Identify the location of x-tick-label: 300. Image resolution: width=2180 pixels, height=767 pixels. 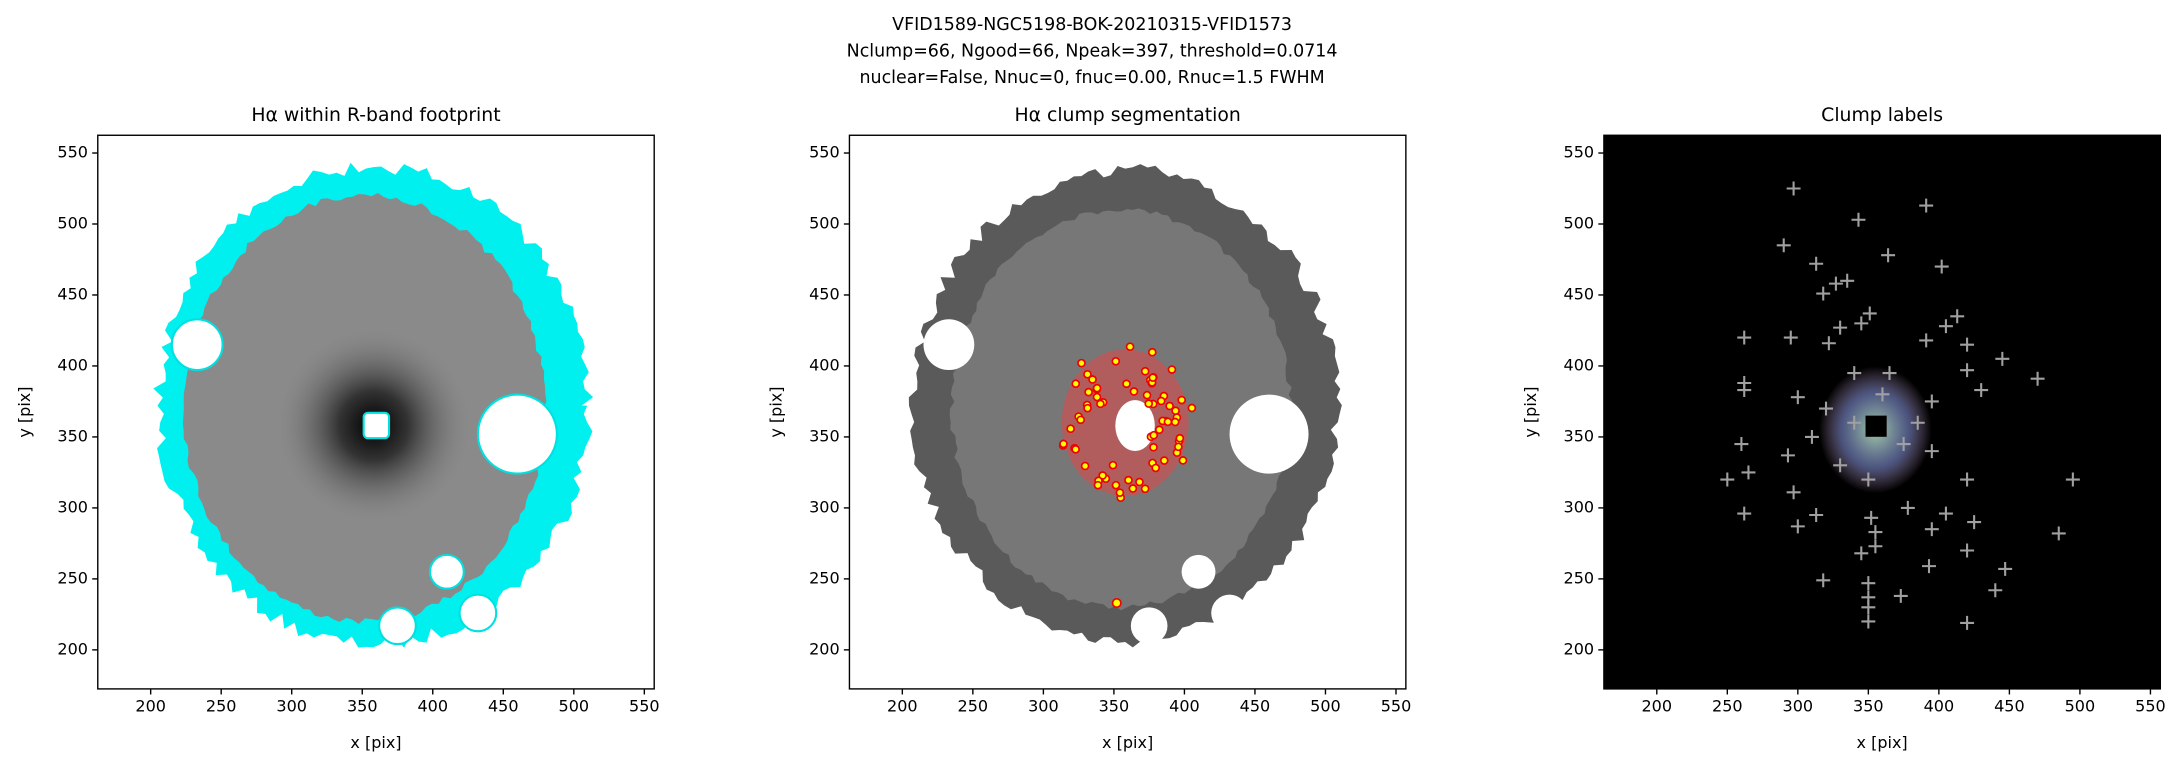
(291, 706).